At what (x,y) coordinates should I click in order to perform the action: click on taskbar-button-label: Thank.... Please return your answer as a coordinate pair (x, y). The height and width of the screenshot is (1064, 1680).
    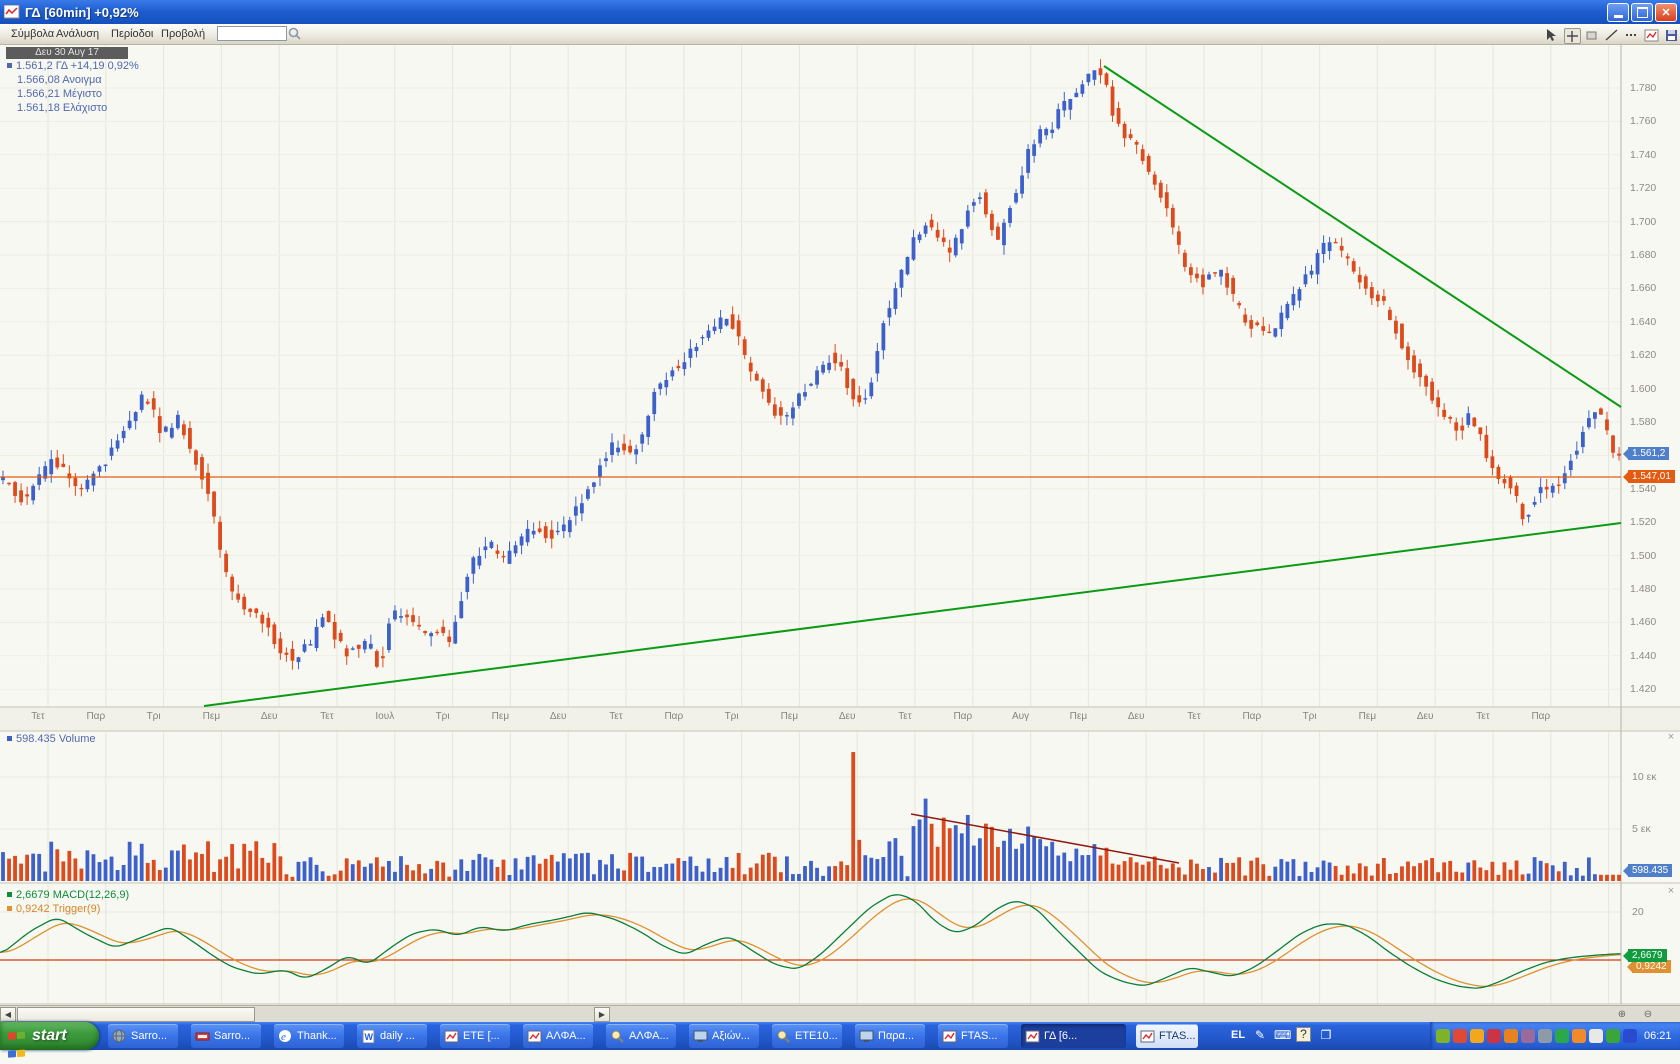
    Looking at the image, I should click on (317, 1036).